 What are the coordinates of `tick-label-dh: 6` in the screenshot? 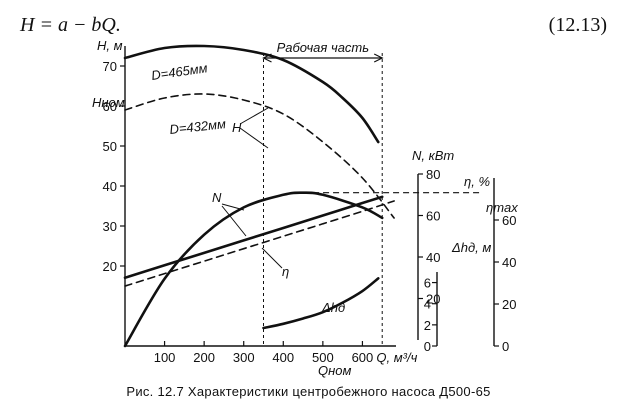 It's located at (427, 283).